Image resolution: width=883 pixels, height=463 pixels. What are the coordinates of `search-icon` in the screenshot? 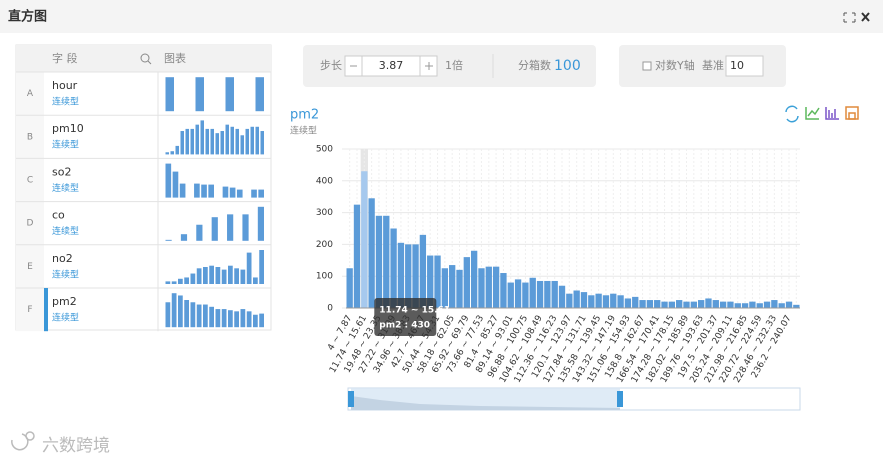 It's located at (146, 59).